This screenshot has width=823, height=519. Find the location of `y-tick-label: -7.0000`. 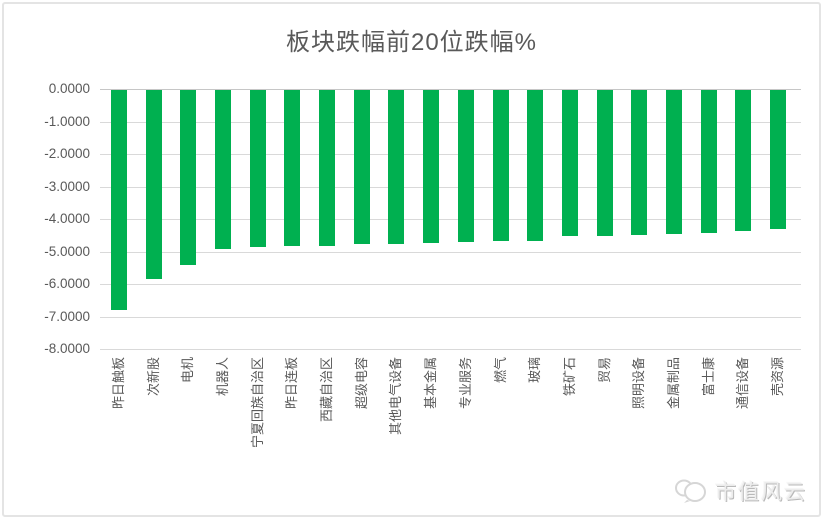

y-tick-label: -7.0000 is located at coordinates (67, 316).